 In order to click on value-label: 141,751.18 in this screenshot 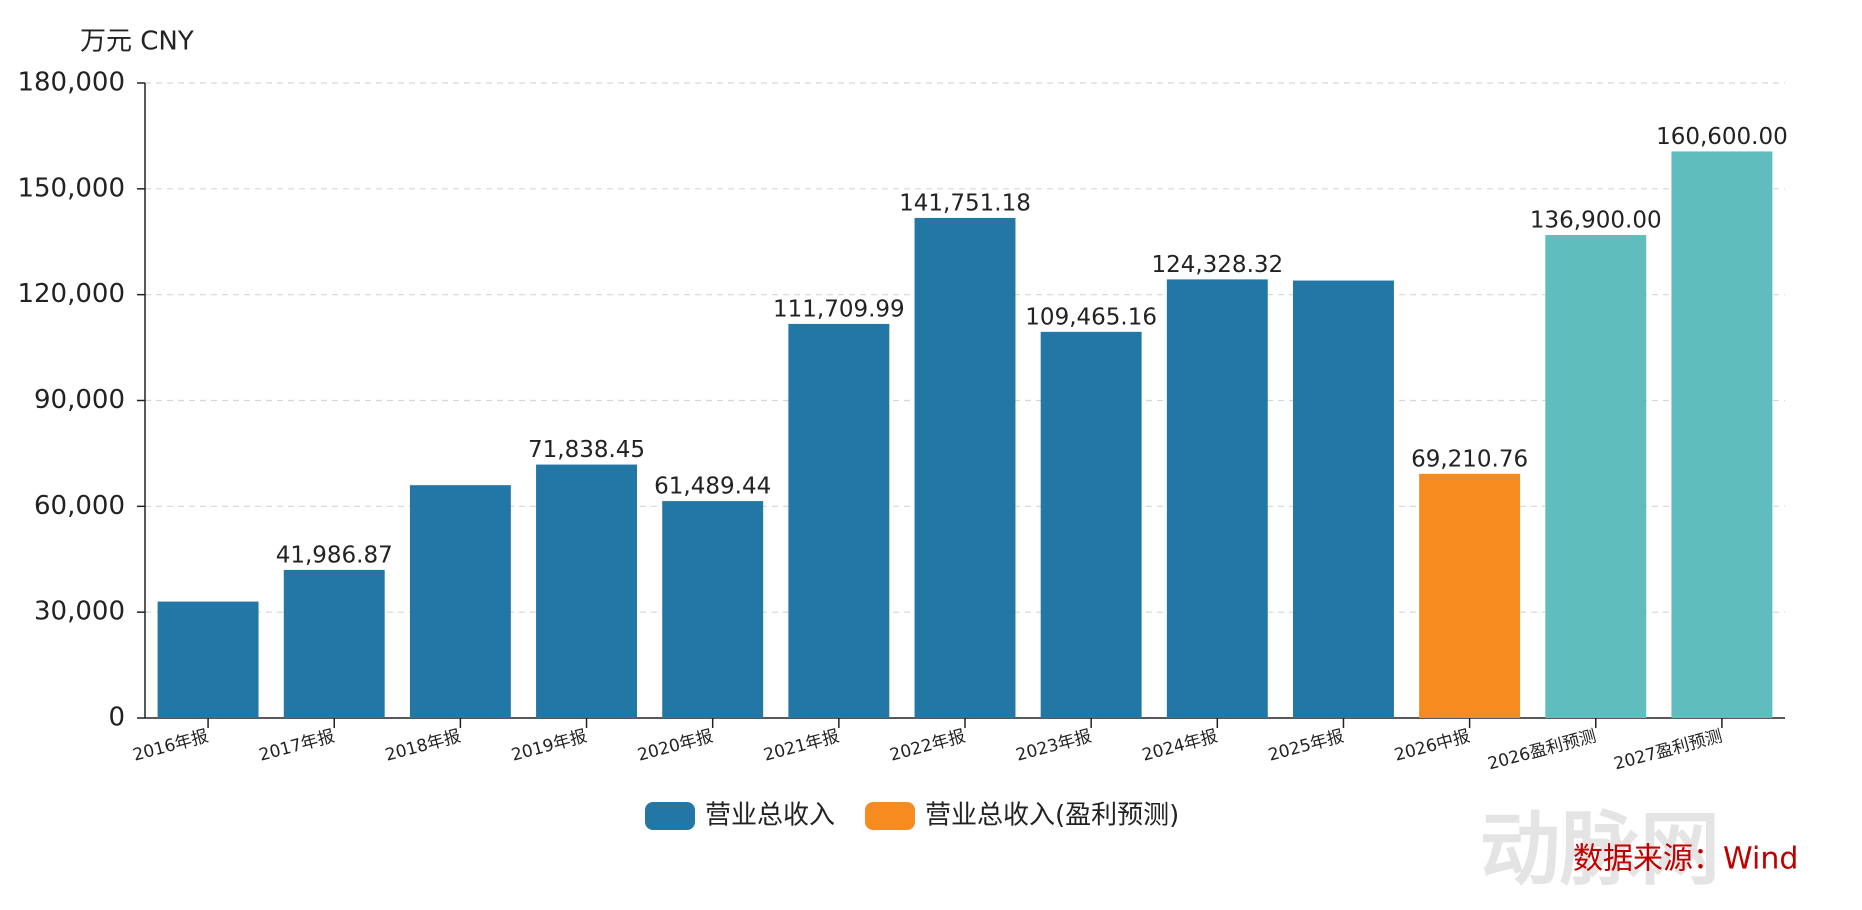, I will do `click(965, 203)`.